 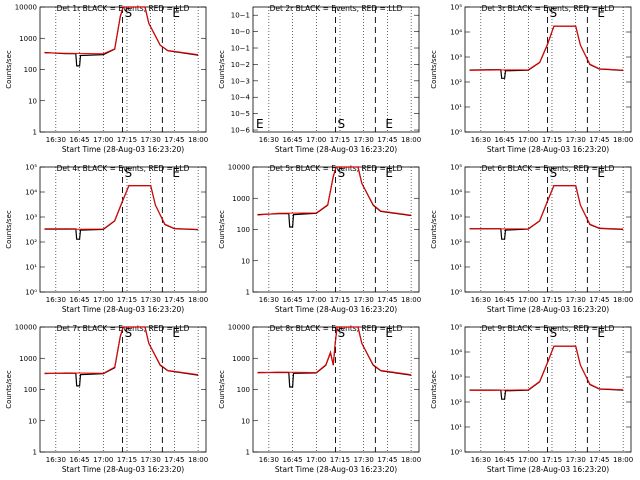 I want to click on panel-title: Det 6r BLACK = Events, RED = LLD, so click(x=548, y=168).